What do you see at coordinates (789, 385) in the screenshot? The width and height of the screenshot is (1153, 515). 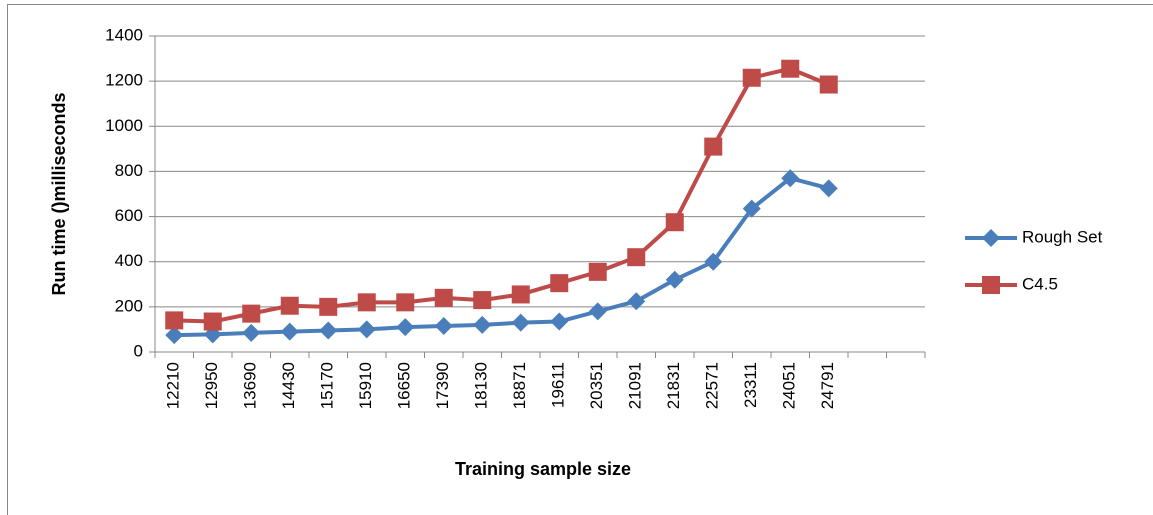 I see `x-tick-label: 24051` at bounding box center [789, 385].